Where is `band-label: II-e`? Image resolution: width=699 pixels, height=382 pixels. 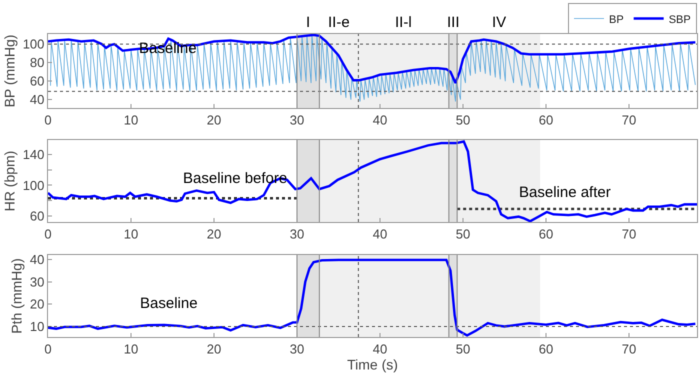 band-label: II-e is located at coordinates (339, 22).